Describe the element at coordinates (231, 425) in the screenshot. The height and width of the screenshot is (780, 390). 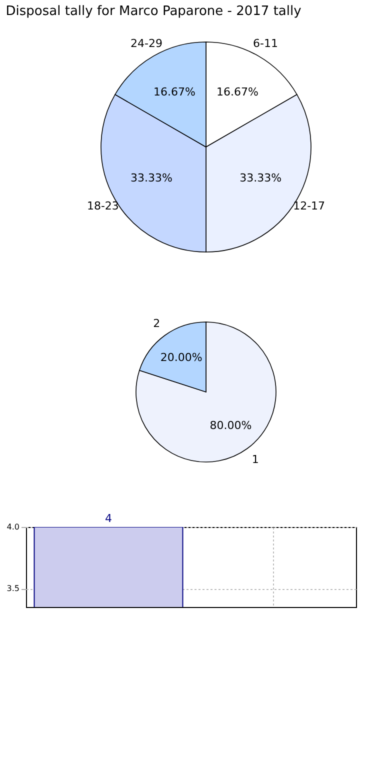
I see `data-label: 80.00%` at that location.